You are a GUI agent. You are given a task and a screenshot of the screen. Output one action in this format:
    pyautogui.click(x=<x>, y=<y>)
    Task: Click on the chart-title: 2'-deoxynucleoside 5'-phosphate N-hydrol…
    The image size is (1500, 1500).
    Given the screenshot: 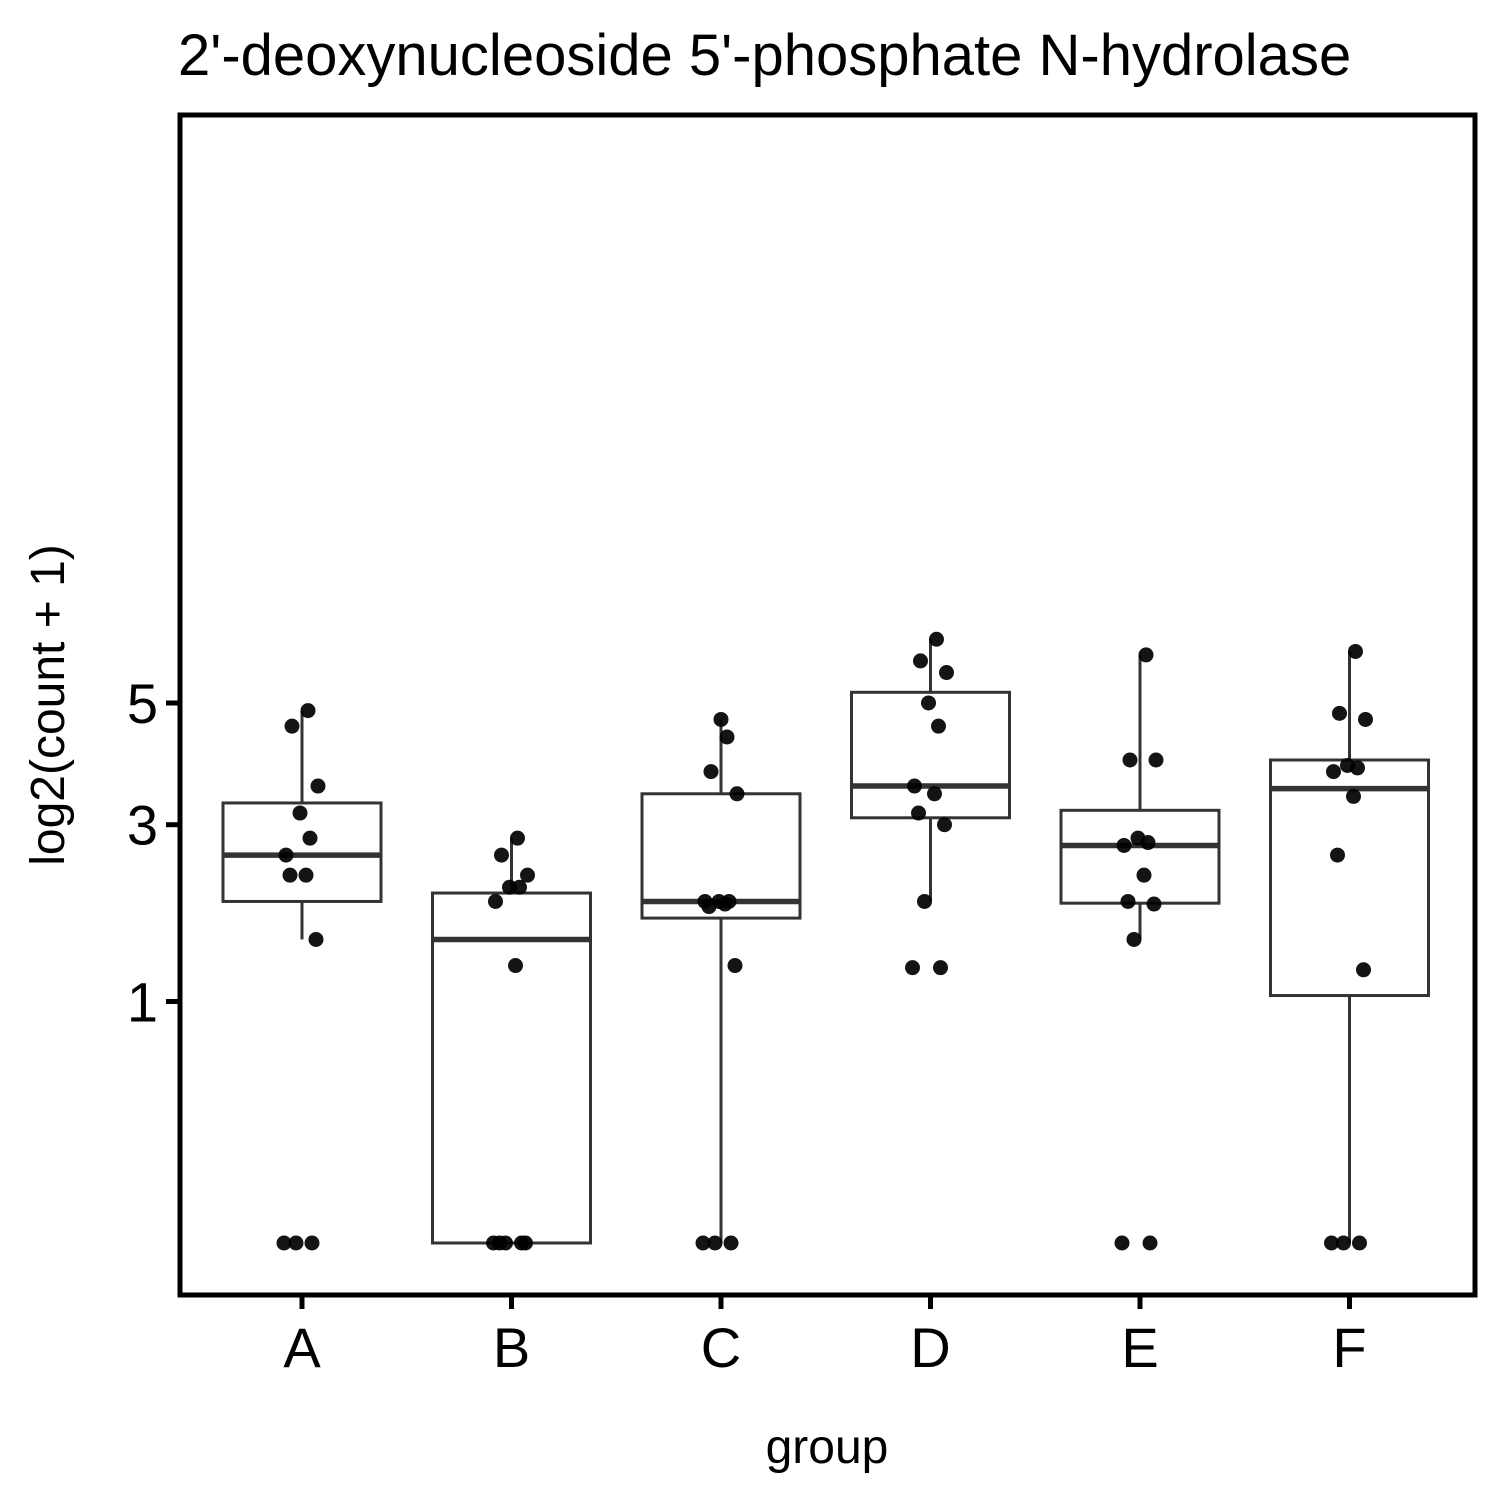 What is the action you would take?
    pyautogui.click(x=764, y=55)
    